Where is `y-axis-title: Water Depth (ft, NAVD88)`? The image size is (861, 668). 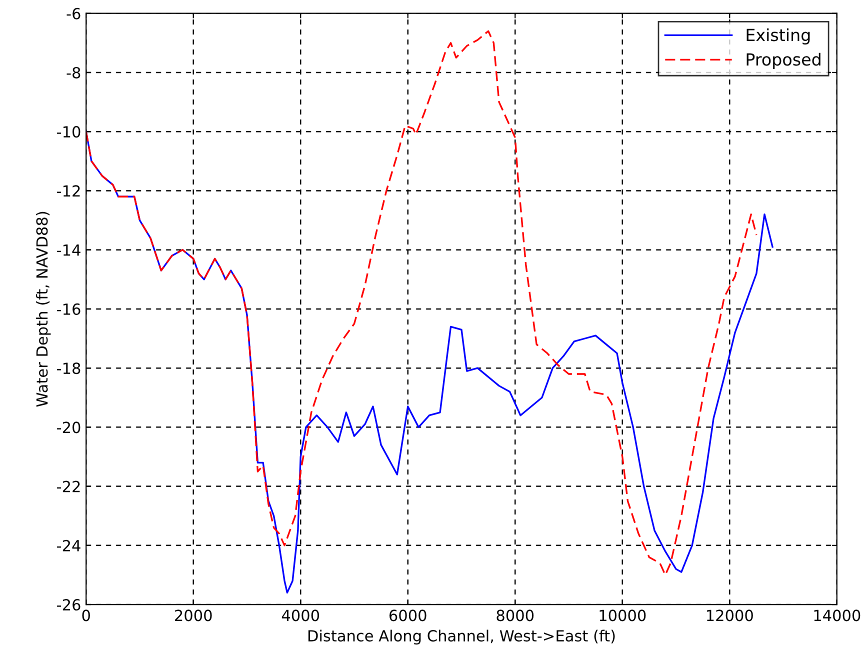 y-axis-title: Water Depth (ft, NAVD88) is located at coordinates (43, 309).